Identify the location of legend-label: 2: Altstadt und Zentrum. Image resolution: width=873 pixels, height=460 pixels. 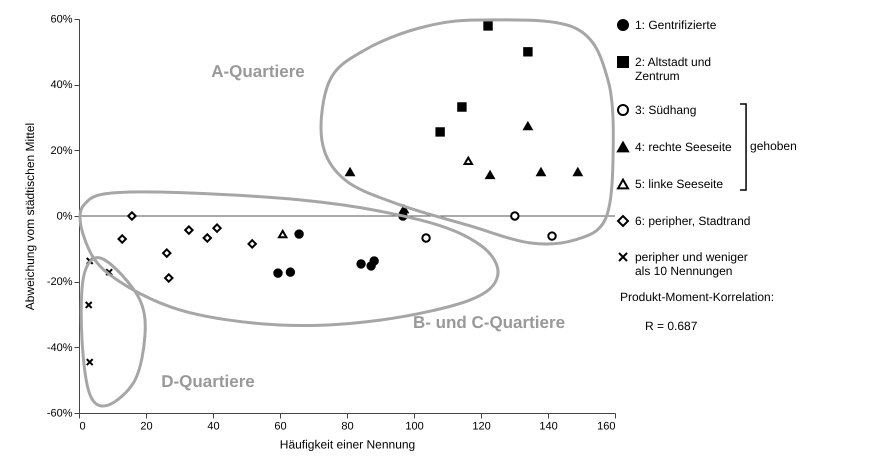
(673, 69).